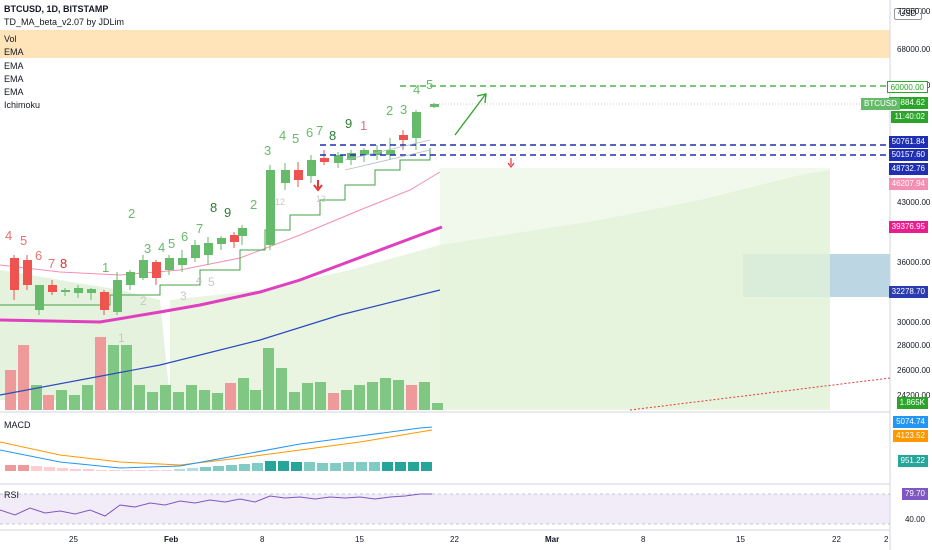 The width and height of the screenshot is (932, 550). Describe the element at coordinates (908, 169) in the screenshot. I see `price-tag: 48732.76` at that location.